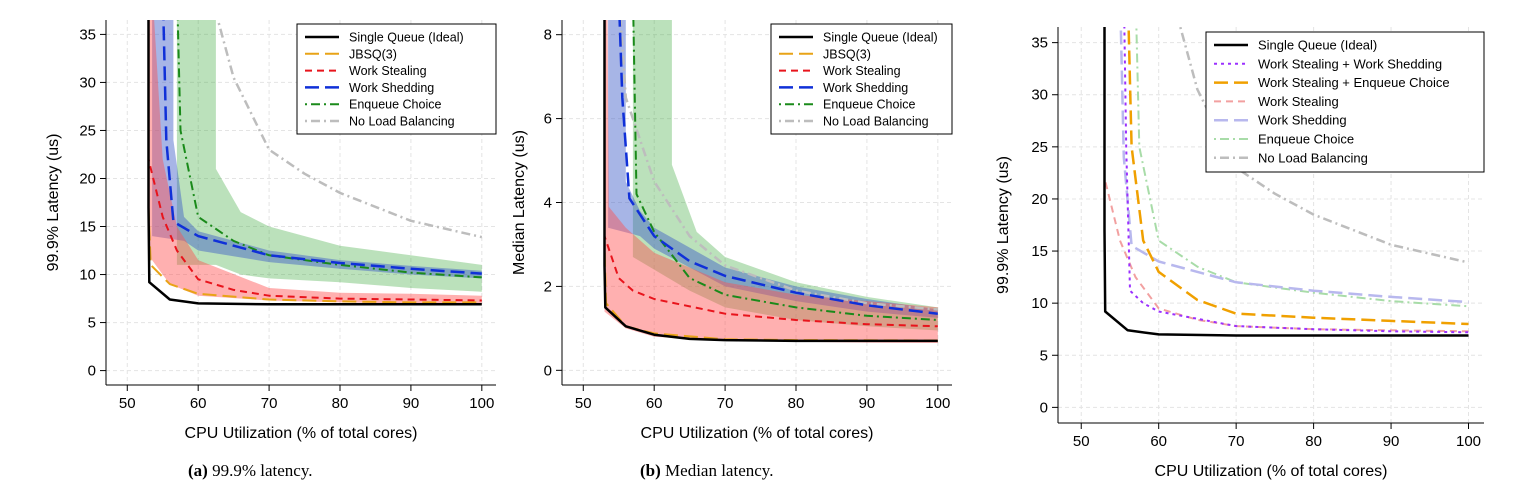 The height and width of the screenshot is (500, 1528). Describe the element at coordinates (548, 119) in the screenshot. I see `y-tick-label: 6` at that location.